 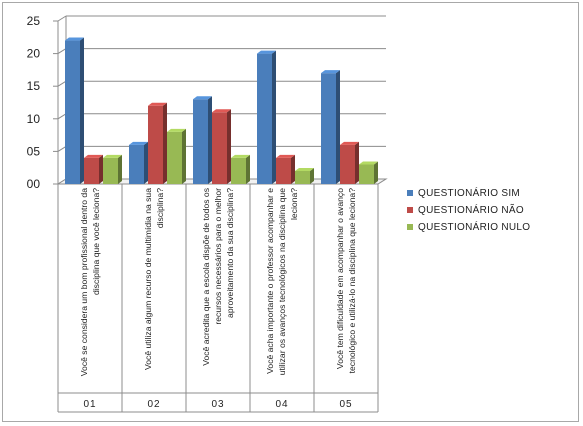 What do you see at coordinates (218, 256) in the screenshot?
I see `question-label: recursos necessários para o melhor` at bounding box center [218, 256].